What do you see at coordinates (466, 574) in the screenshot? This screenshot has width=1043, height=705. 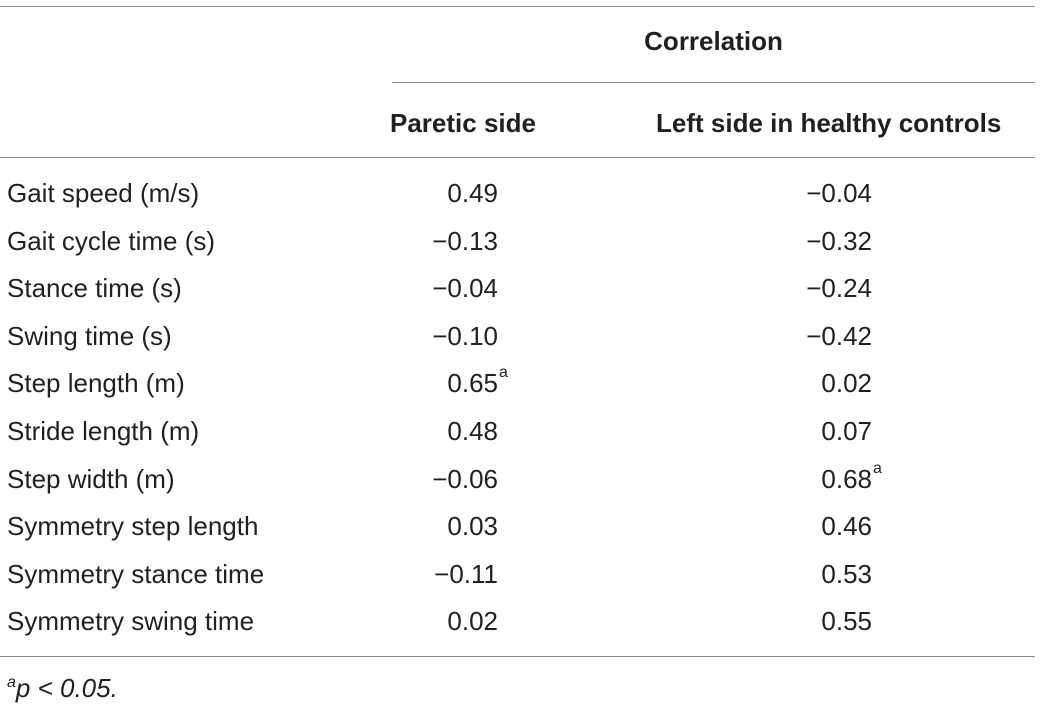 I see `paretic-value-text: −0.11` at bounding box center [466, 574].